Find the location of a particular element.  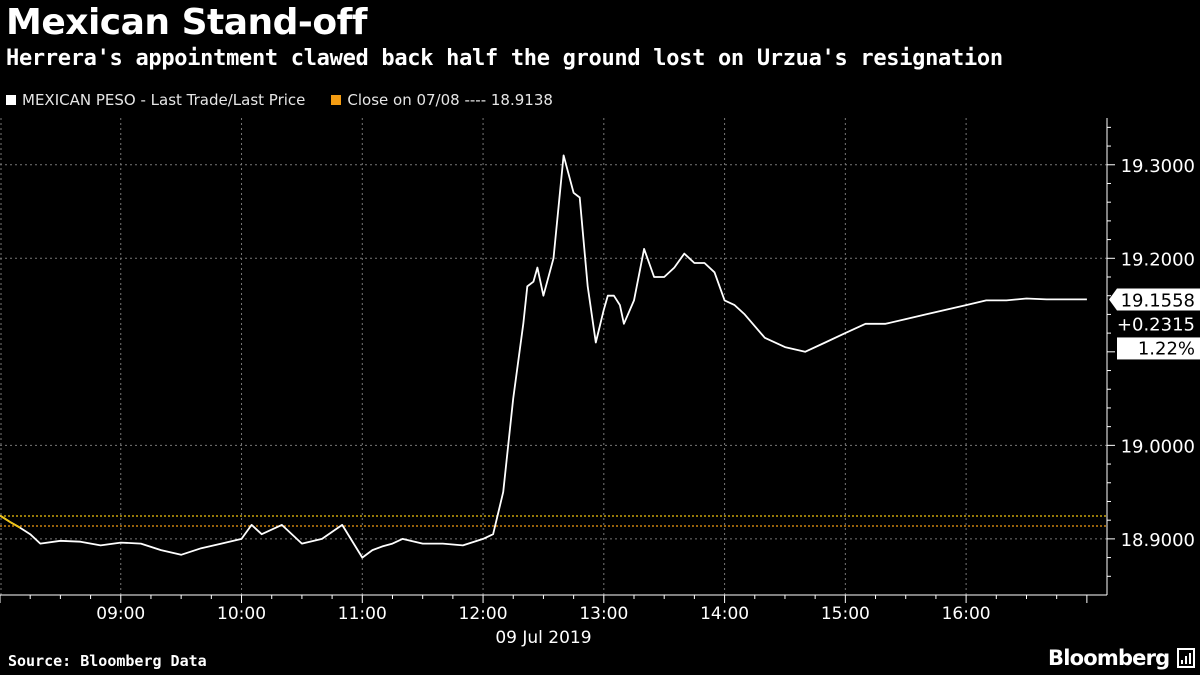

legend-series-label: MEXICAN PESO - Last Trade/Last Price is located at coordinates (164, 100).